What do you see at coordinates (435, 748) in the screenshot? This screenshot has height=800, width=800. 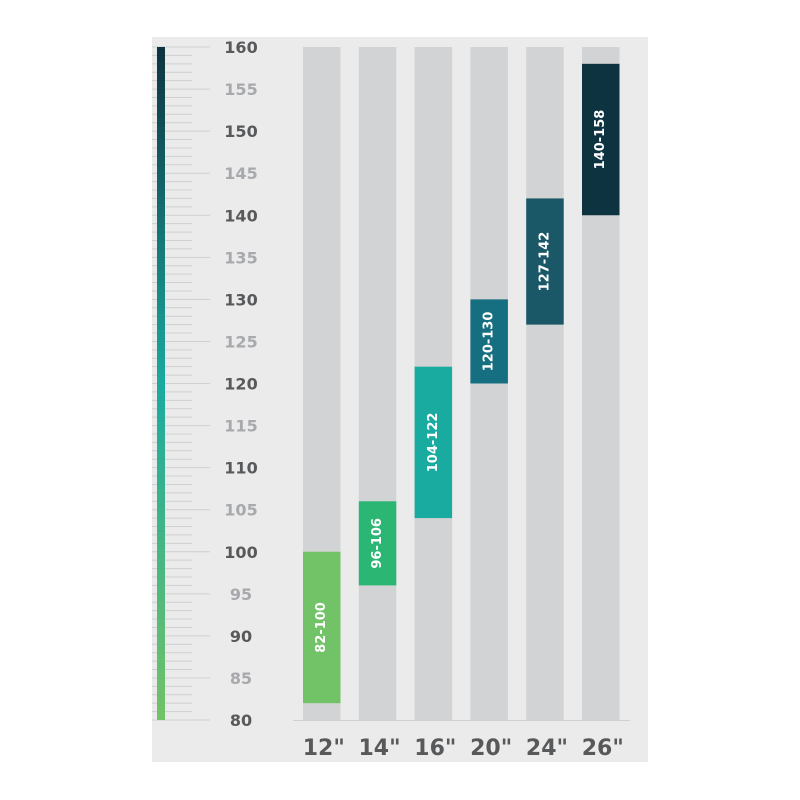 I see `category-label: 16"` at bounding box center [435, 748].